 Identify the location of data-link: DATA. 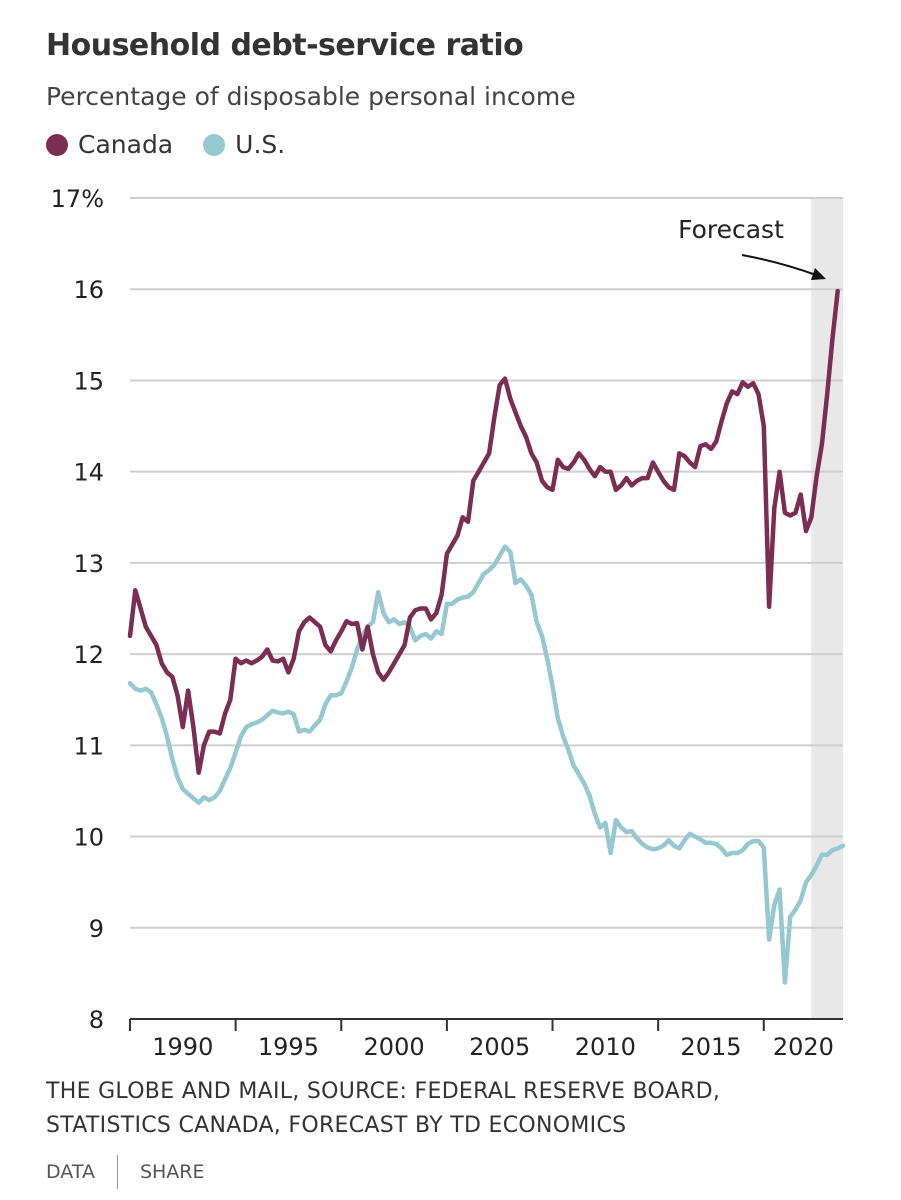
(70, 1172).